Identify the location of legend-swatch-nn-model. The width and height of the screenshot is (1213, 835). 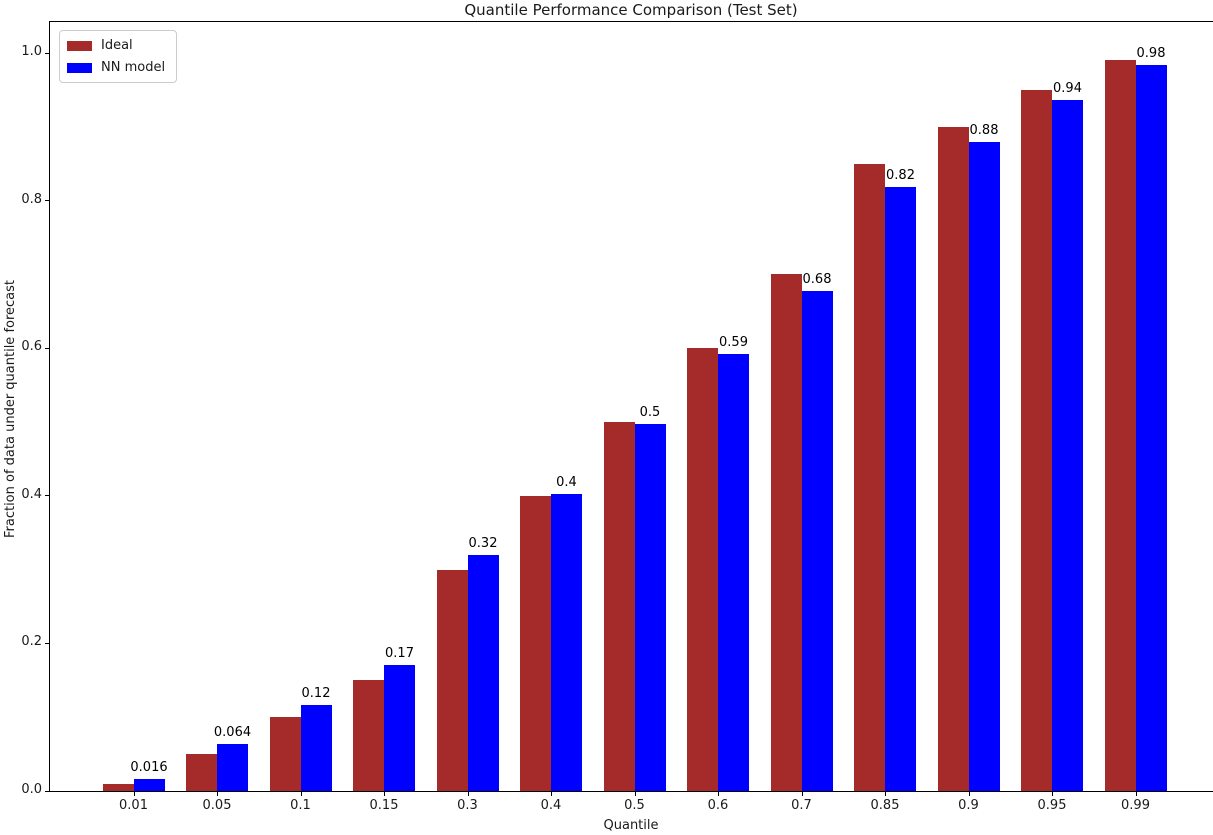
(79, 67).